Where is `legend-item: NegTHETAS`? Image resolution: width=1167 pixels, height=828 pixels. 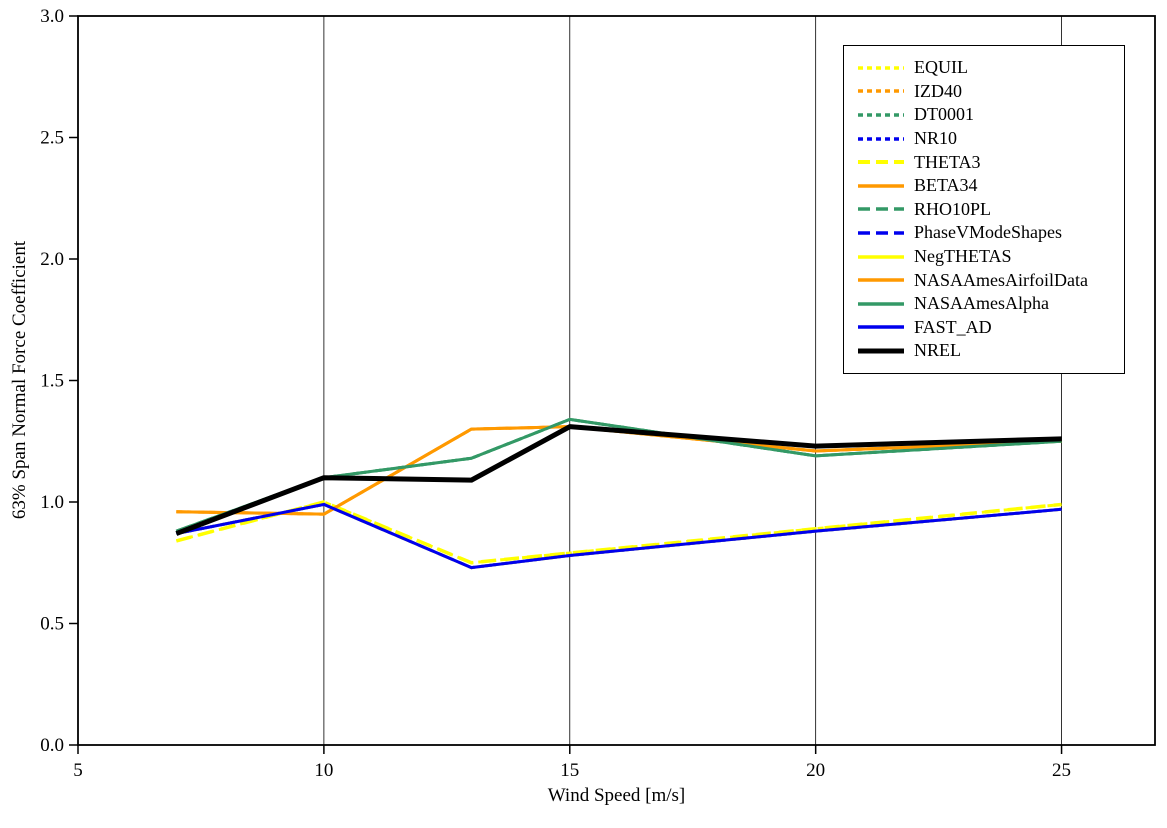
legend-item: NegTHETAS is located at coordinates (987, 257).